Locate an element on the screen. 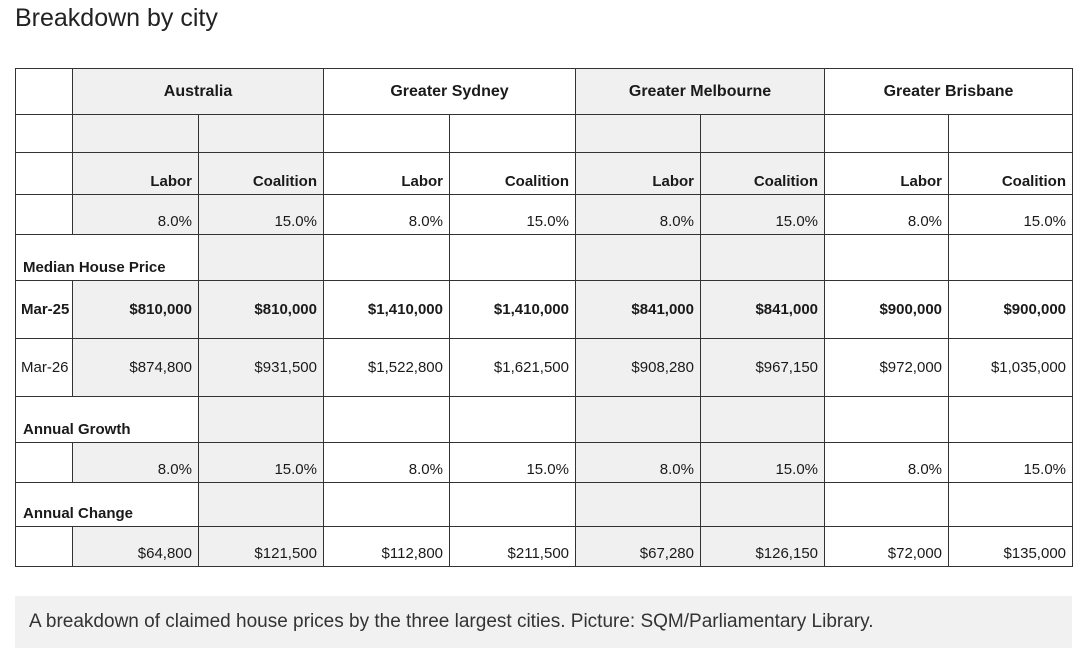 The width and height of the screenshot is (1080, 656). value-cell: $1,035,000 is located at coordinates (1011, 367).